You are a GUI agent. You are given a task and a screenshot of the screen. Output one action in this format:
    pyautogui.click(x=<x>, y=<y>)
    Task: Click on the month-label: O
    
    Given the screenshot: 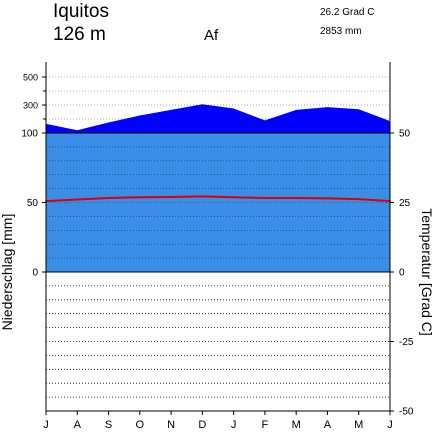 What is the action you would take?
    pyautogui.click(x=140, y=425)
    